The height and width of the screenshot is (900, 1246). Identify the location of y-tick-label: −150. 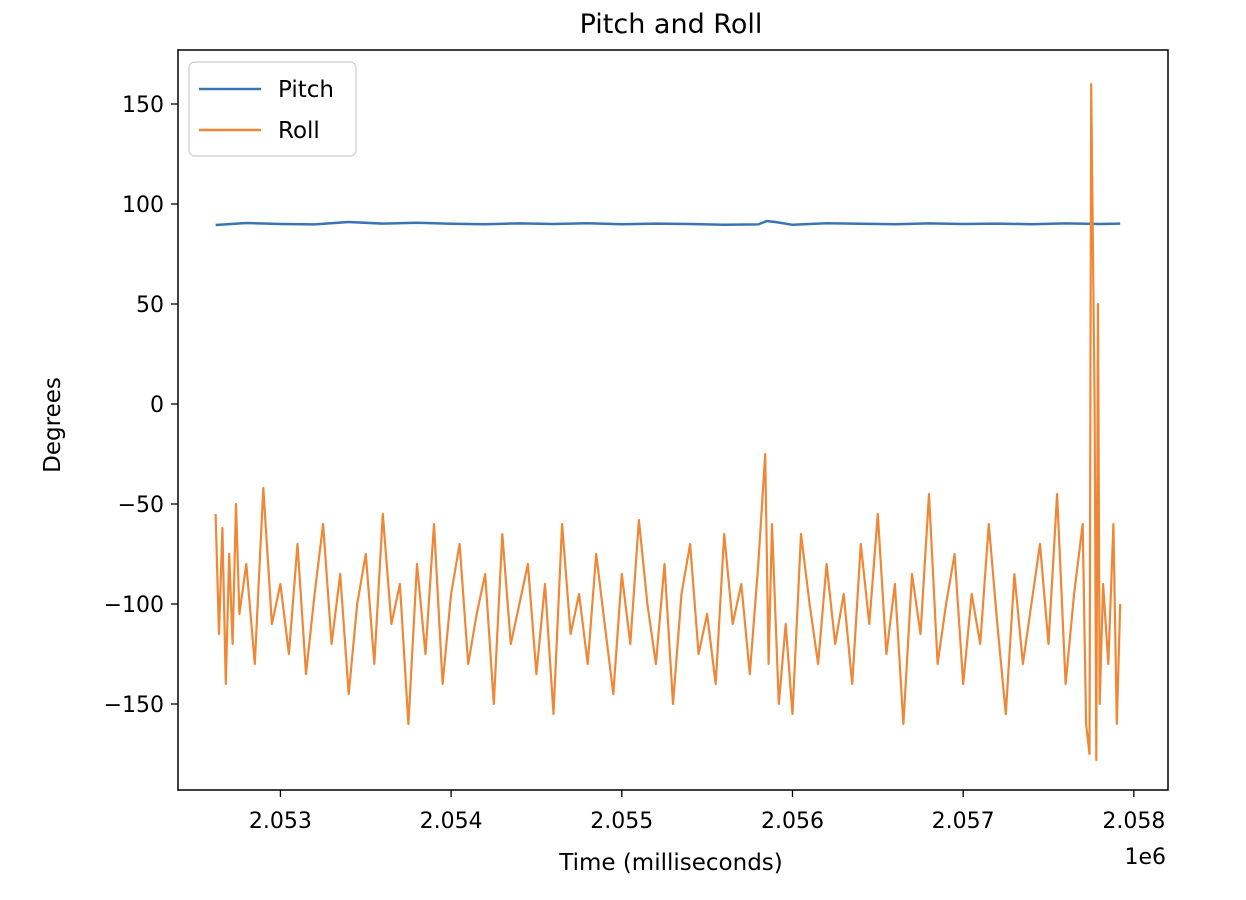
(134, 705).